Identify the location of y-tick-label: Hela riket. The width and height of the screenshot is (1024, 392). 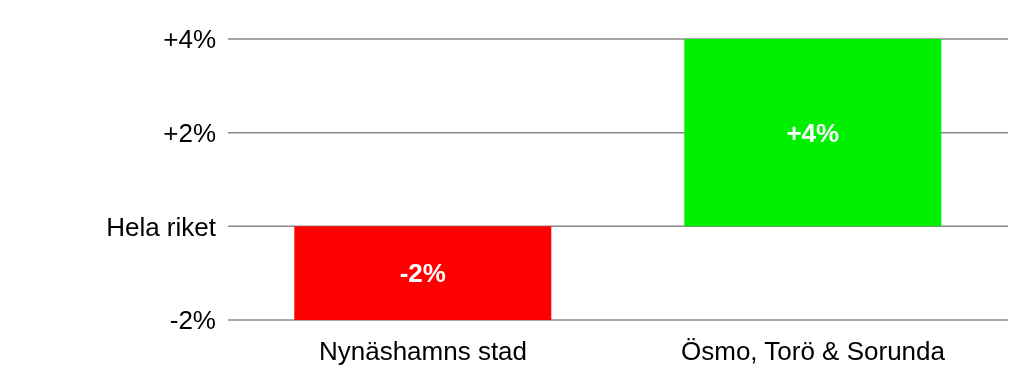
(161, 226).